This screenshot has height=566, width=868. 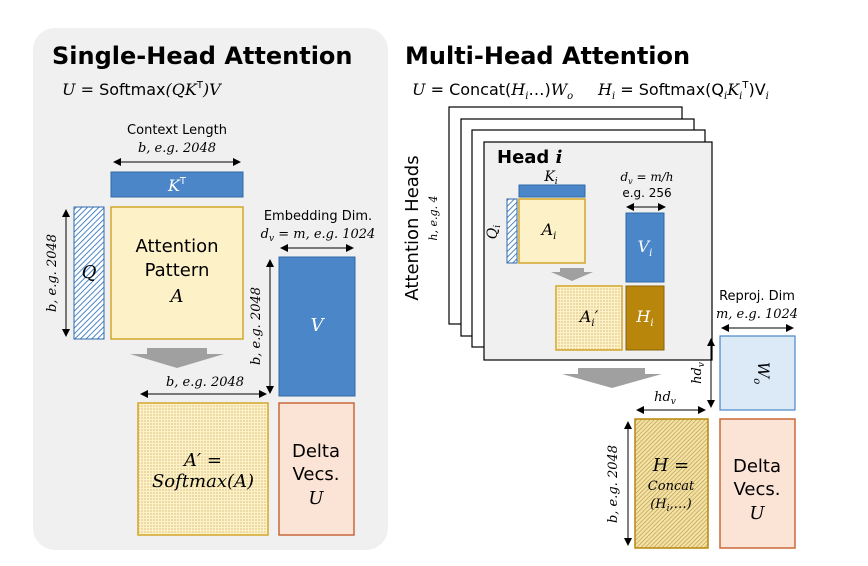 I want to click on attention-pattern-matrix, so click(x=177, y=273).